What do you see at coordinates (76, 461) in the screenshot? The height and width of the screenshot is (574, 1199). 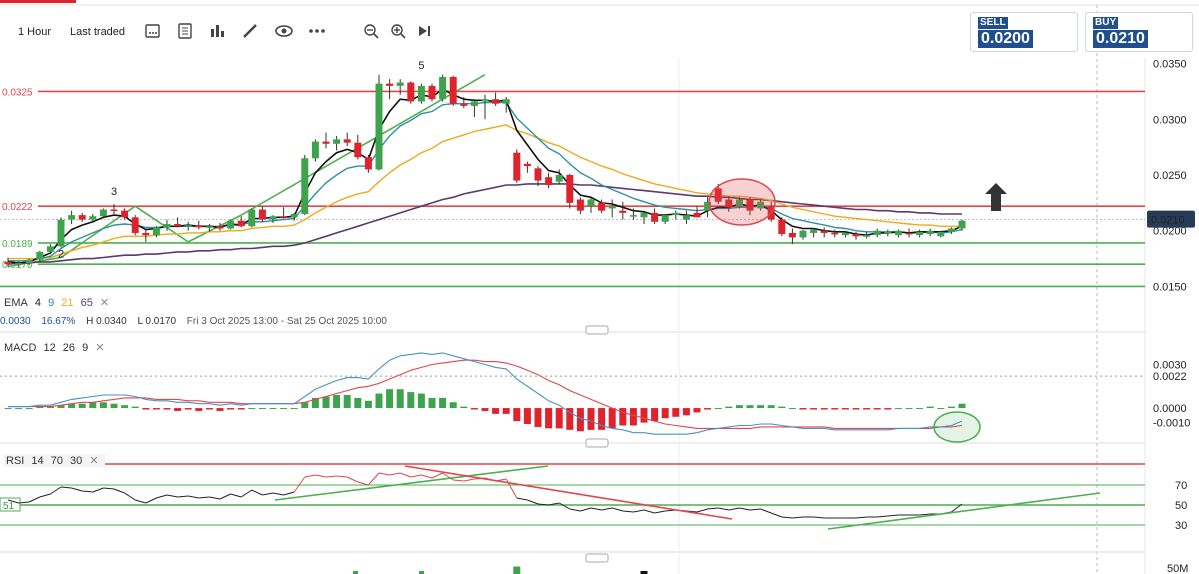 I see `rsi-param-lower: 30` at bounding box center [76, 461].